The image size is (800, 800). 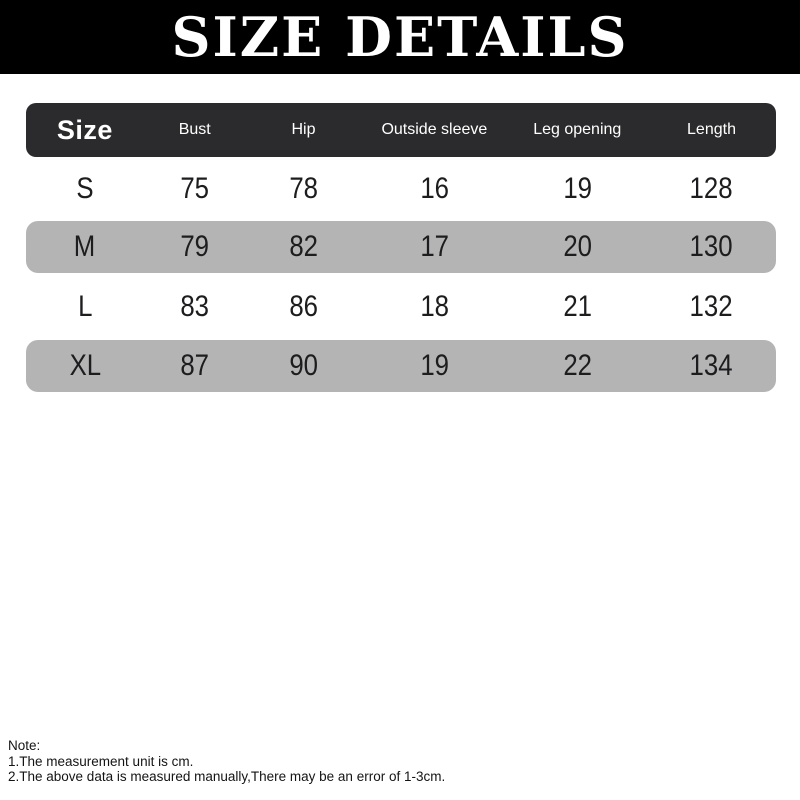 What do you see at coordinates (194, 129) in the screenshot?
I see `header-cell-bust: Bust` at bounding box center [194, 129].